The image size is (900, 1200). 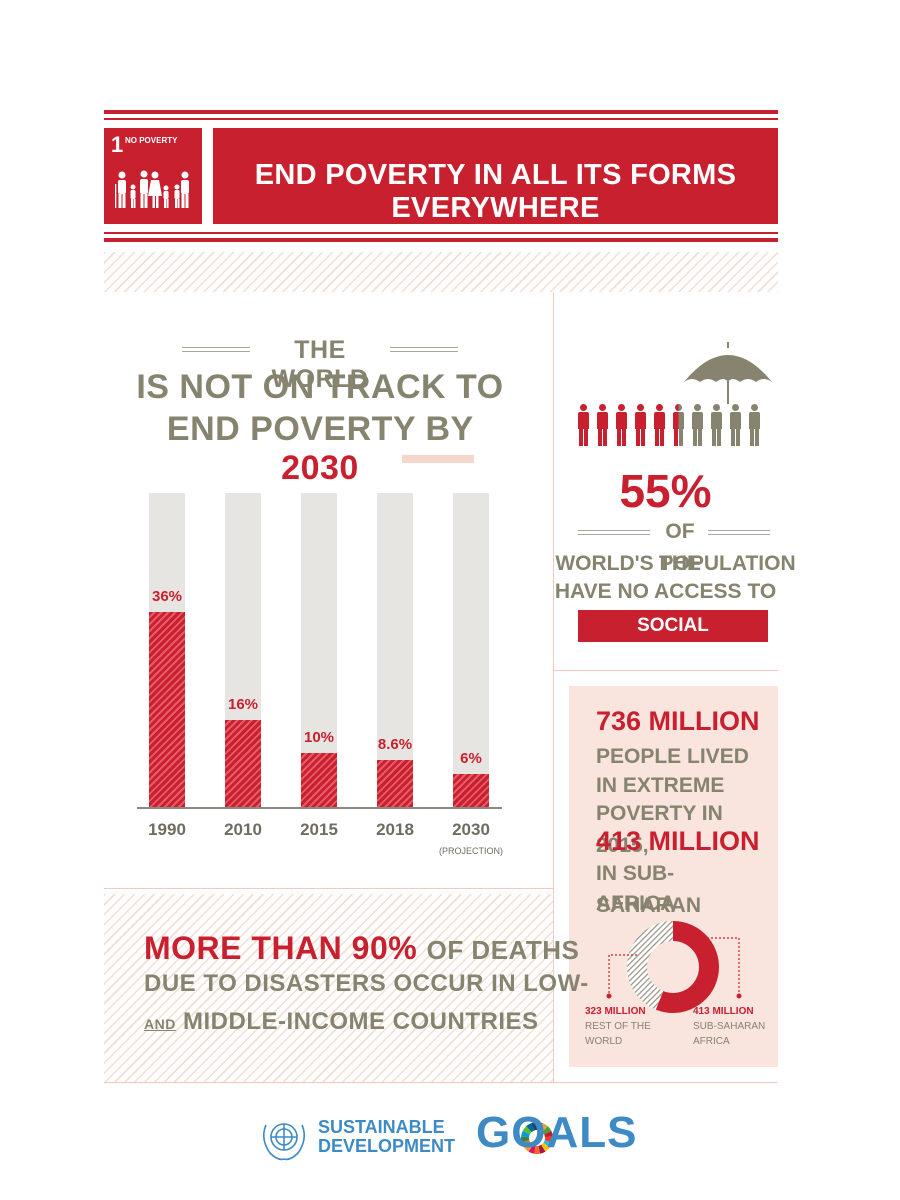 I want to click on poverty-donut-chart, so click(x=674, y=967).